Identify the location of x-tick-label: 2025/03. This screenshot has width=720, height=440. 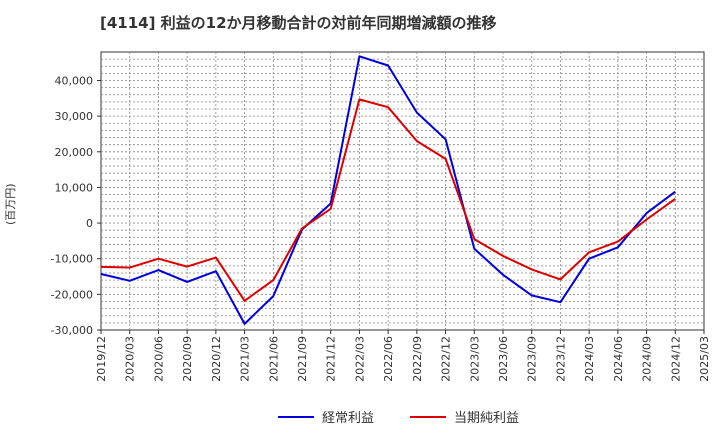
(704, 359).